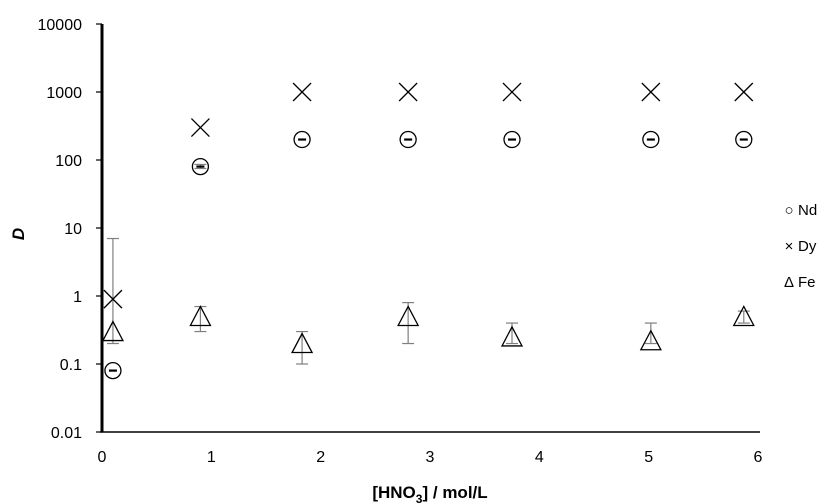 The height and width of the screenshot is (504, 836). I want to click on x-tick-labels: 0 1 2 3 4 5 6, so click(430, 457).